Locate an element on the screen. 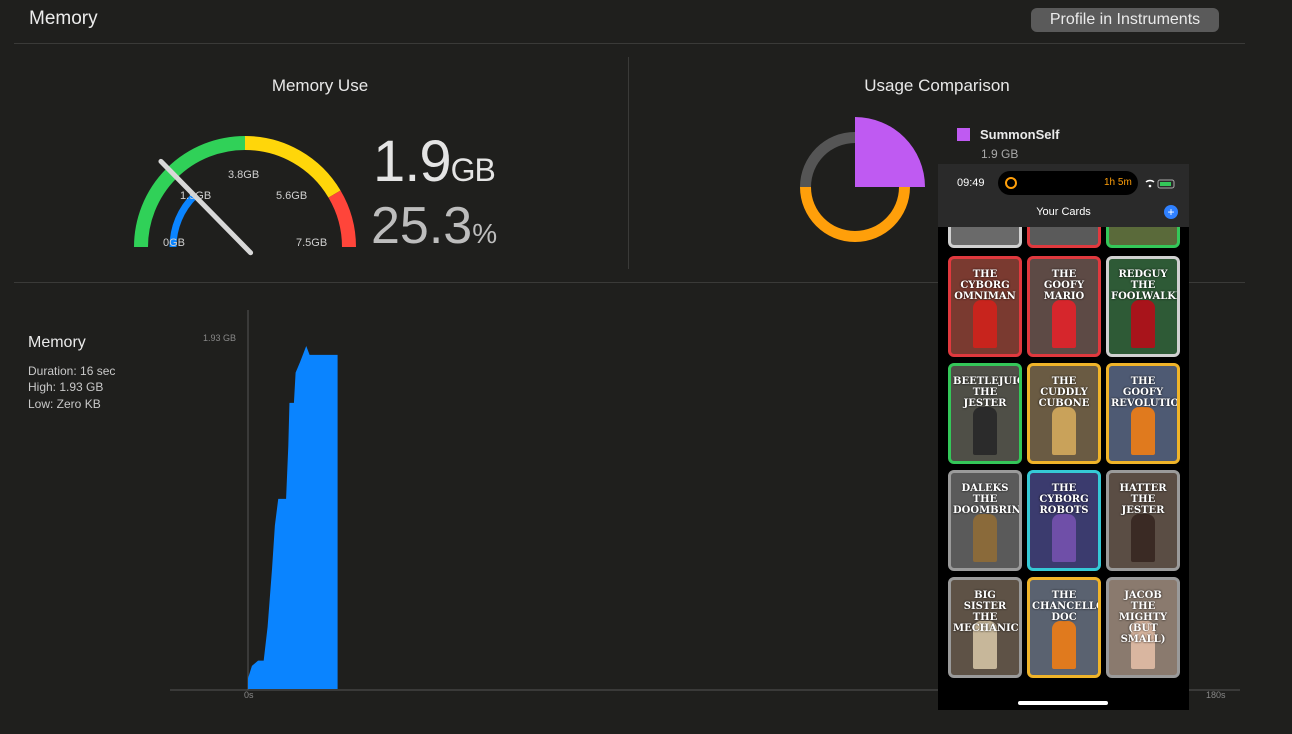 This screenshot has height=734, width=1292. card-title: THE CYBORG ROBOTS is located at coordinates (1064, 499).